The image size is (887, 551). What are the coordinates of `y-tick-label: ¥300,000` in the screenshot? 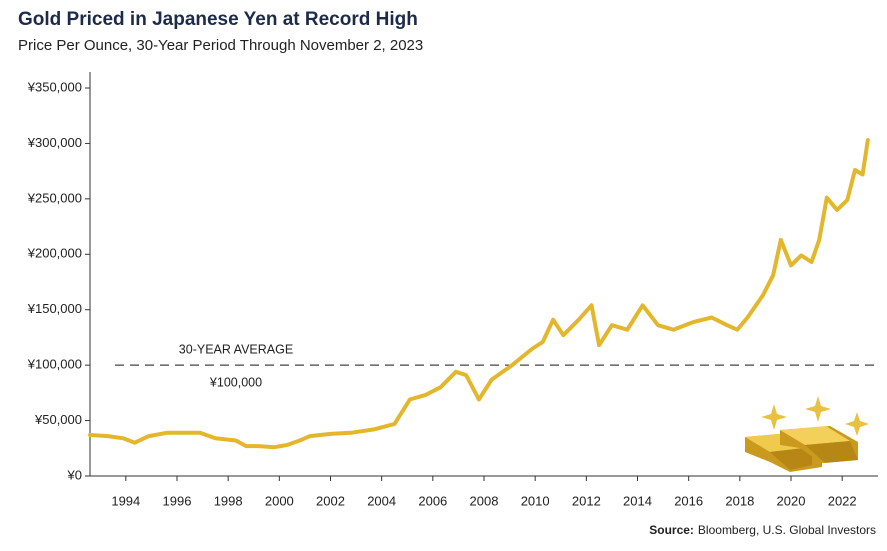 It's located at (54, 142).